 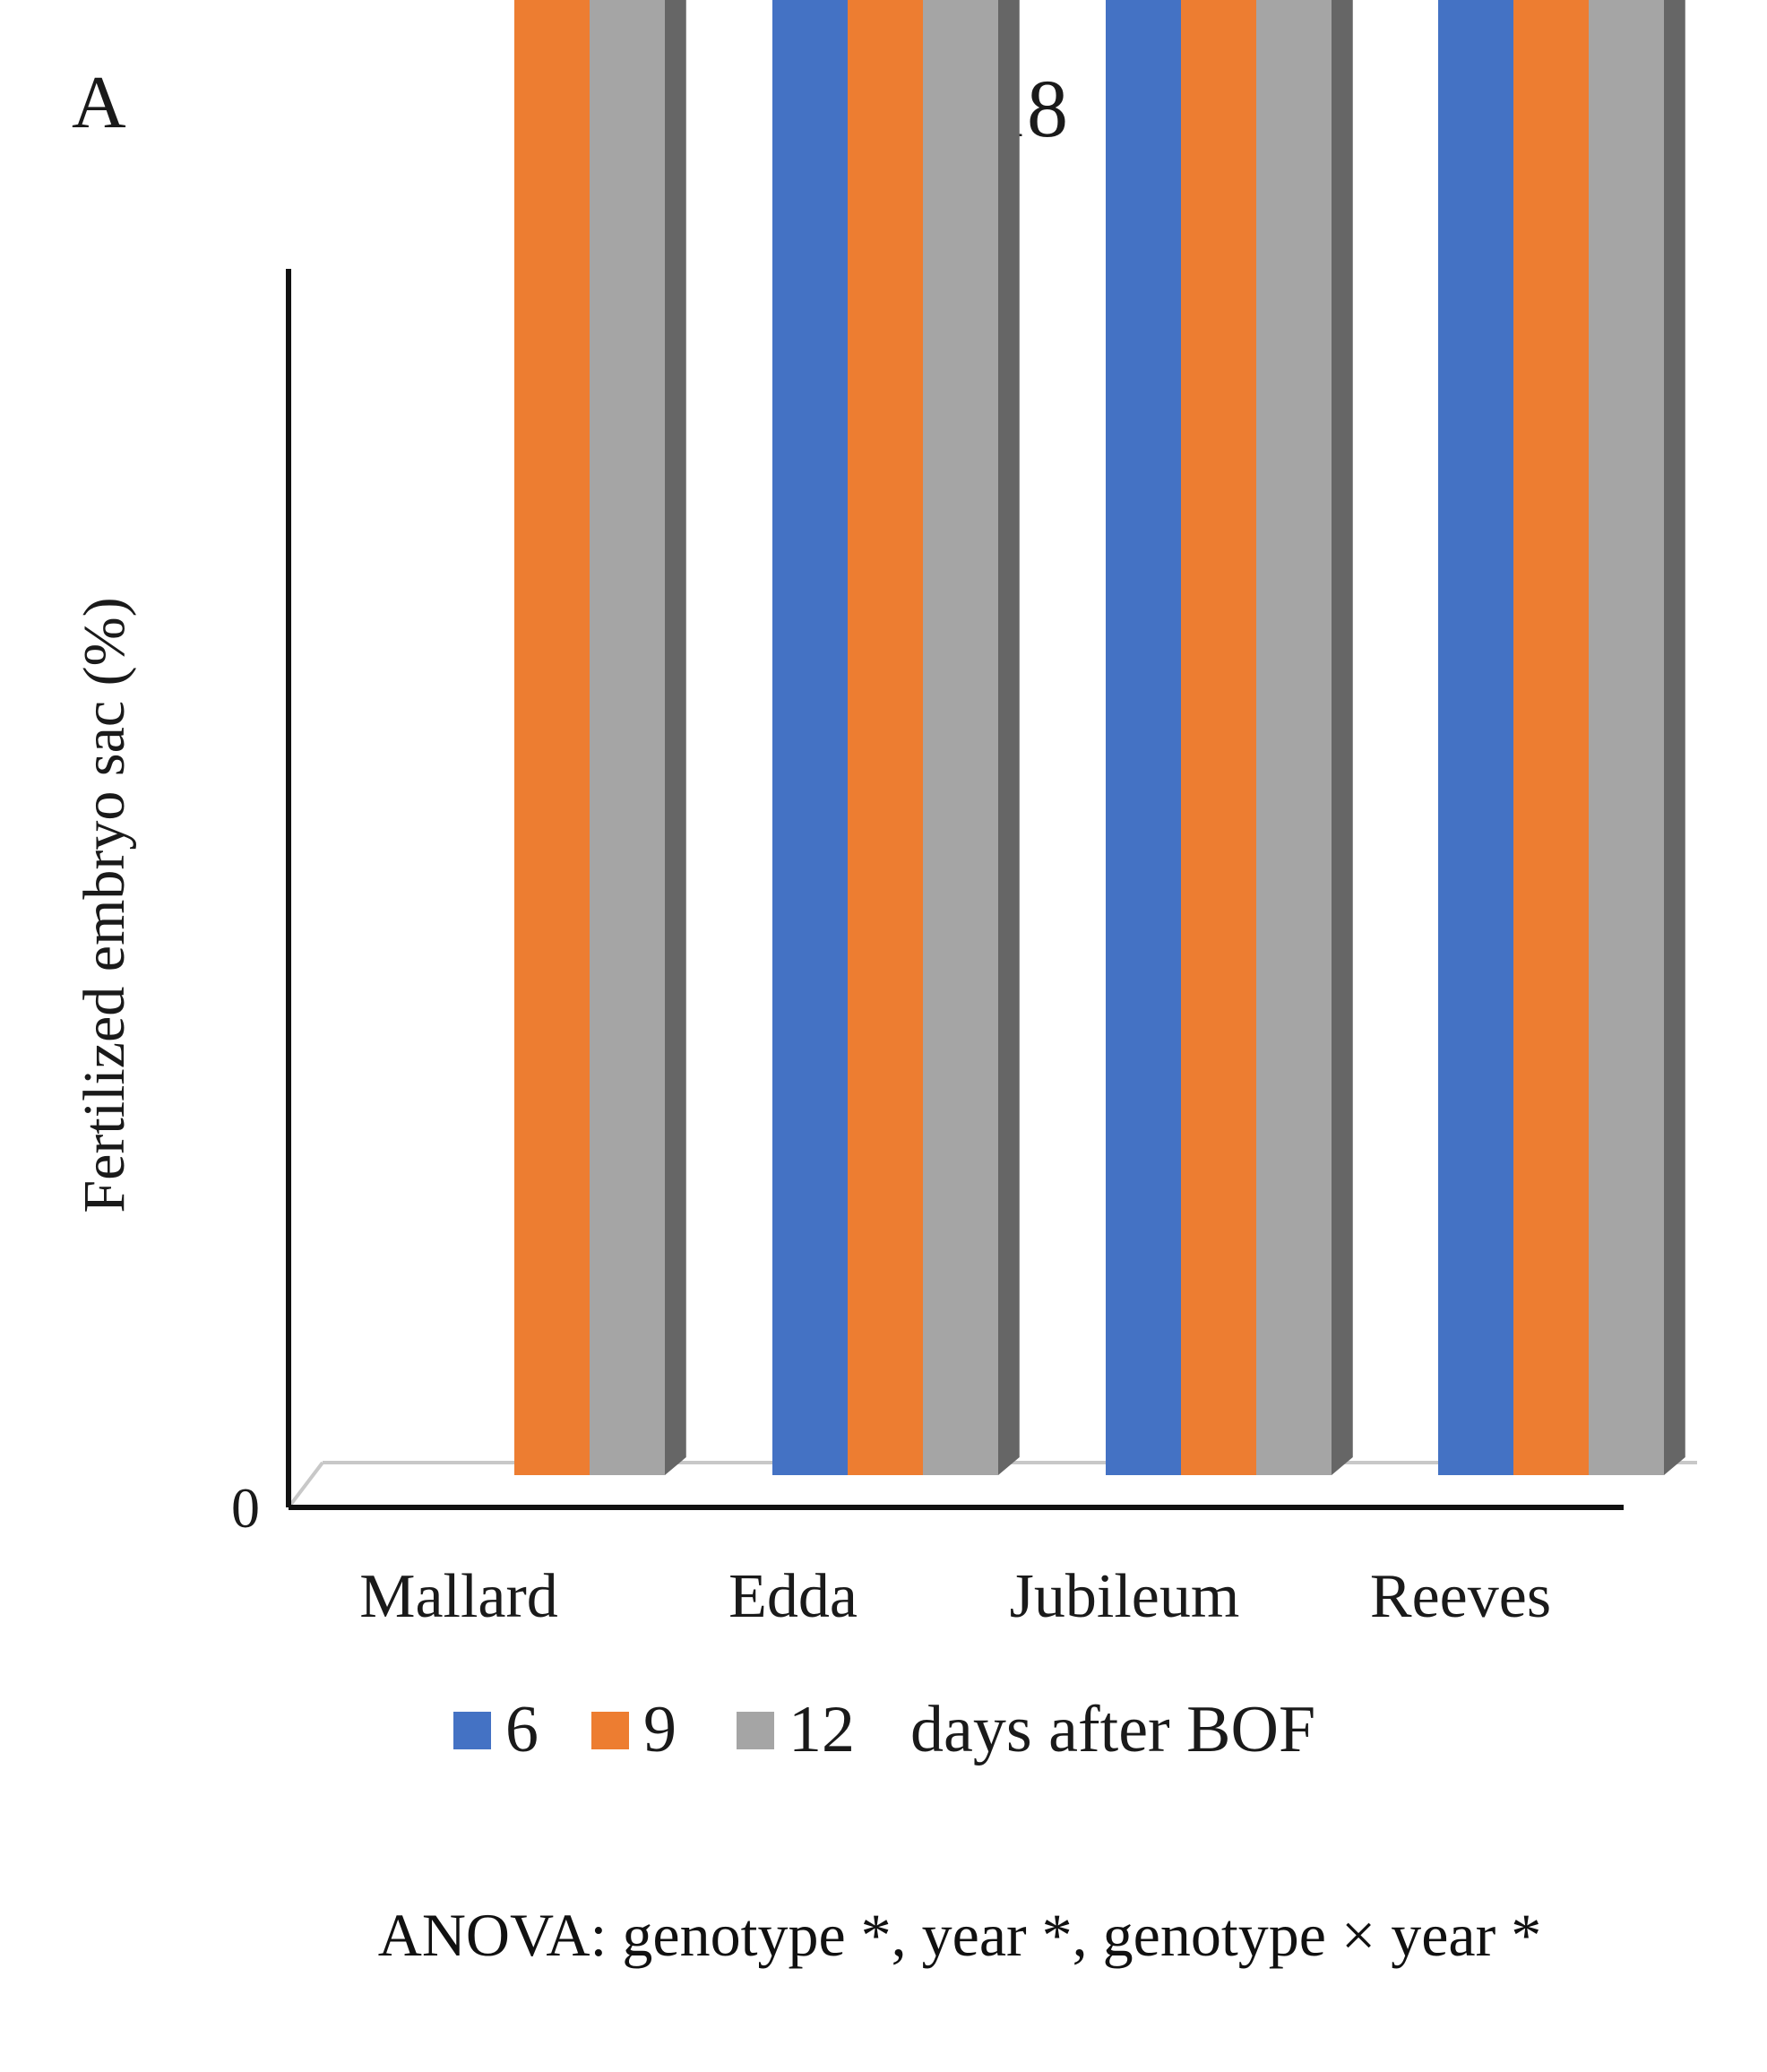 I want to click on y-axis-ticks: 010203040506070, so click(x=245, y=1508).